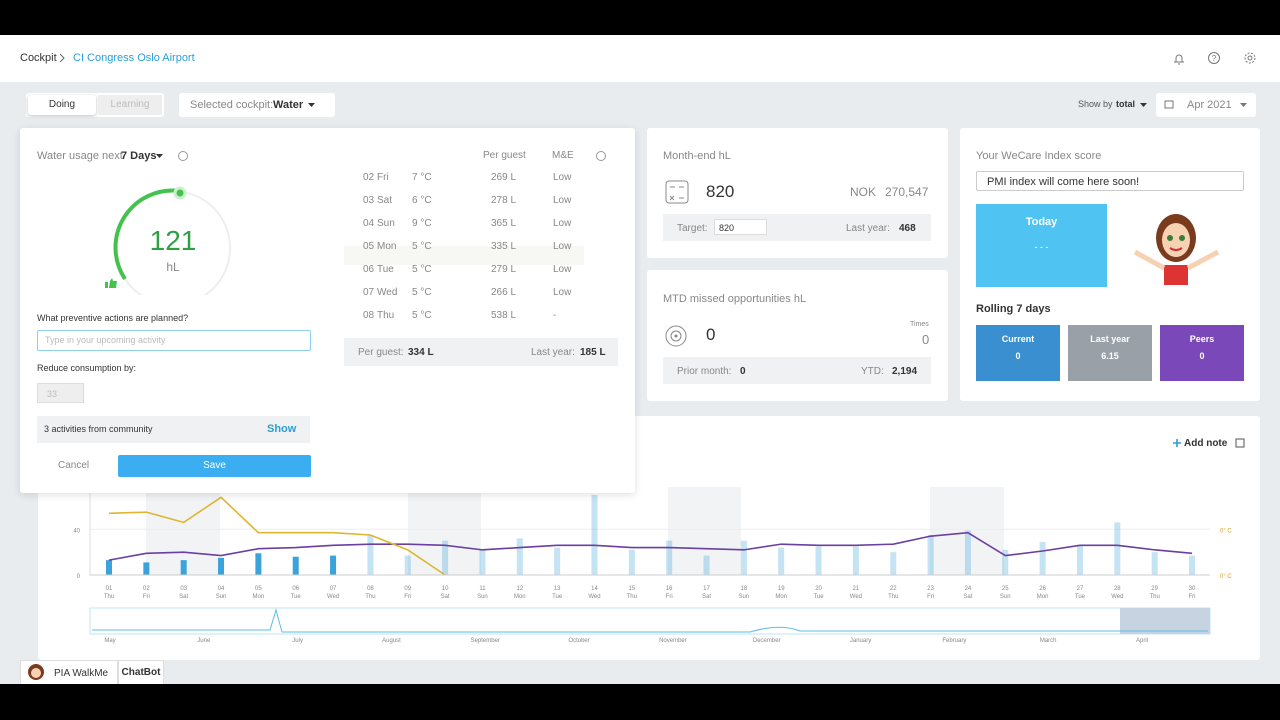 Image resolution: width=1280 pixels, height=720 pixels. Describe the element at coordinates (369, 200) in the screenshot. I see `row-date: 03` at that location.